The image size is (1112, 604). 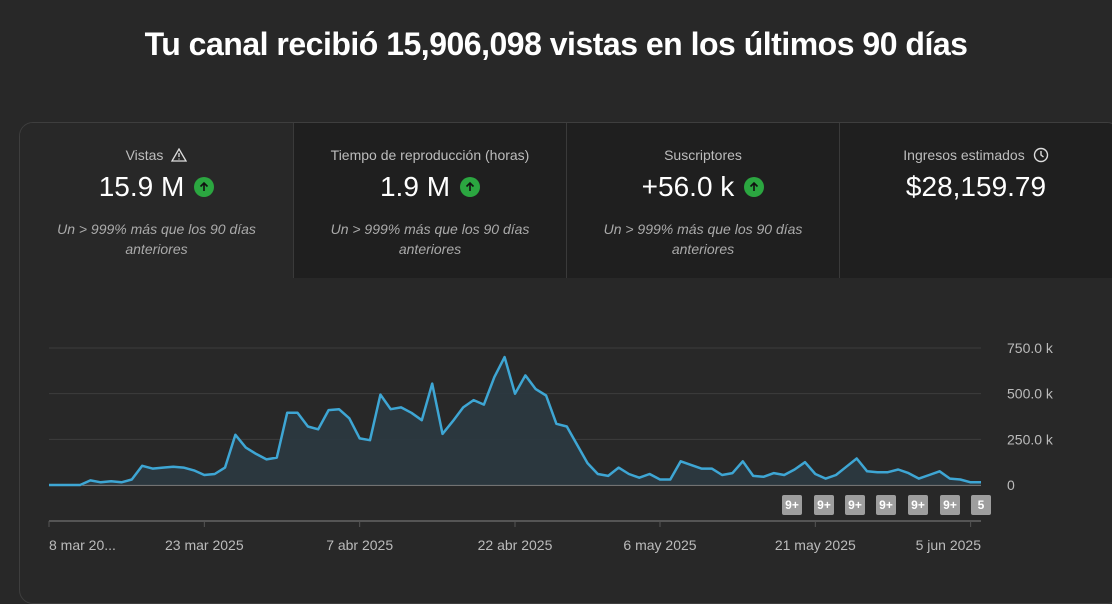 I want to click on x-tick-label: 6 may 2025, so click(x=659, y=545).